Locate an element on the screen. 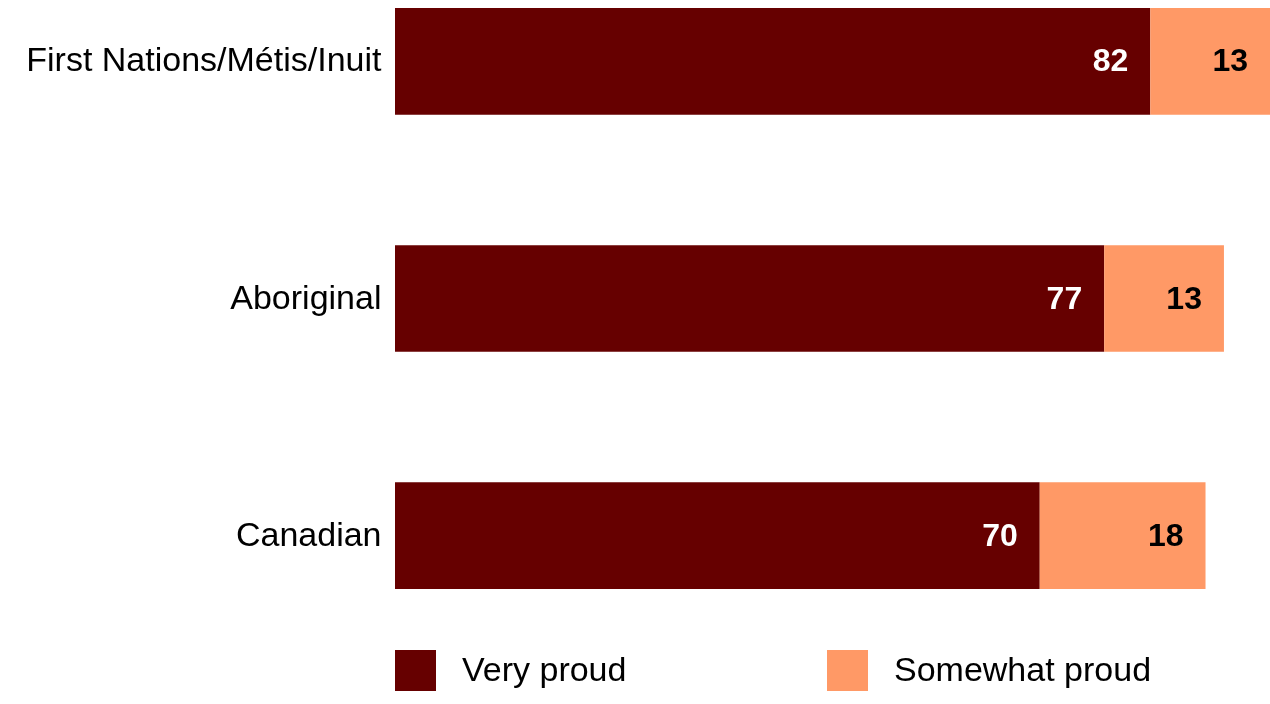 This screenshot has width=1270, height=704. data-label: 77 is located at coordinates (1064, 297).